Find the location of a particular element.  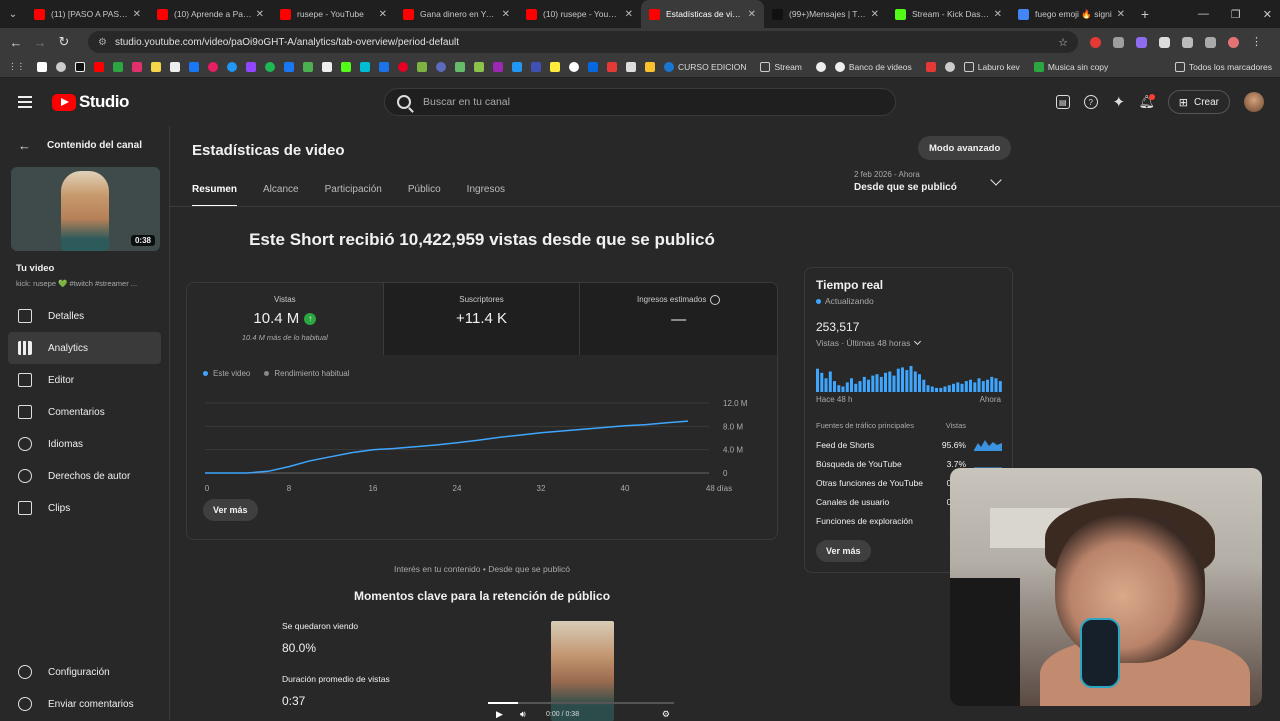

search-input is located at coordinates (643, 102).